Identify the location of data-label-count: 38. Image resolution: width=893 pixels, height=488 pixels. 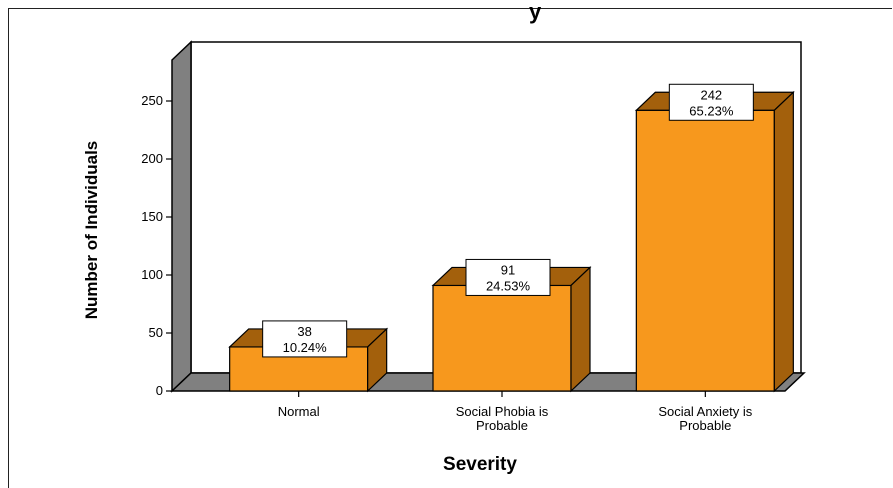
(304, 331).